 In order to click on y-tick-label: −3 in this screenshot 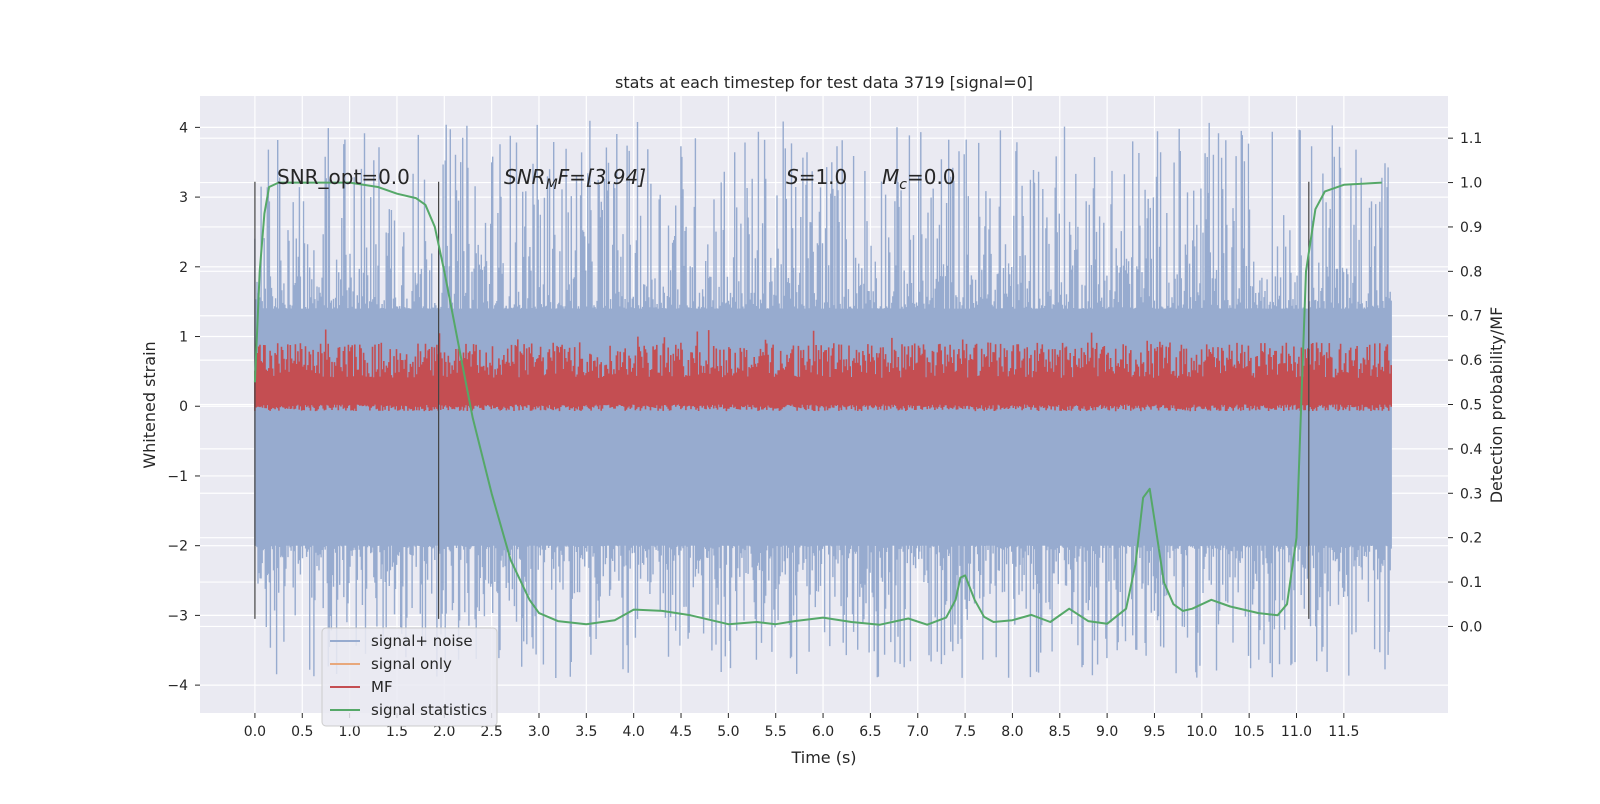, I will do `click(177, 616)`.